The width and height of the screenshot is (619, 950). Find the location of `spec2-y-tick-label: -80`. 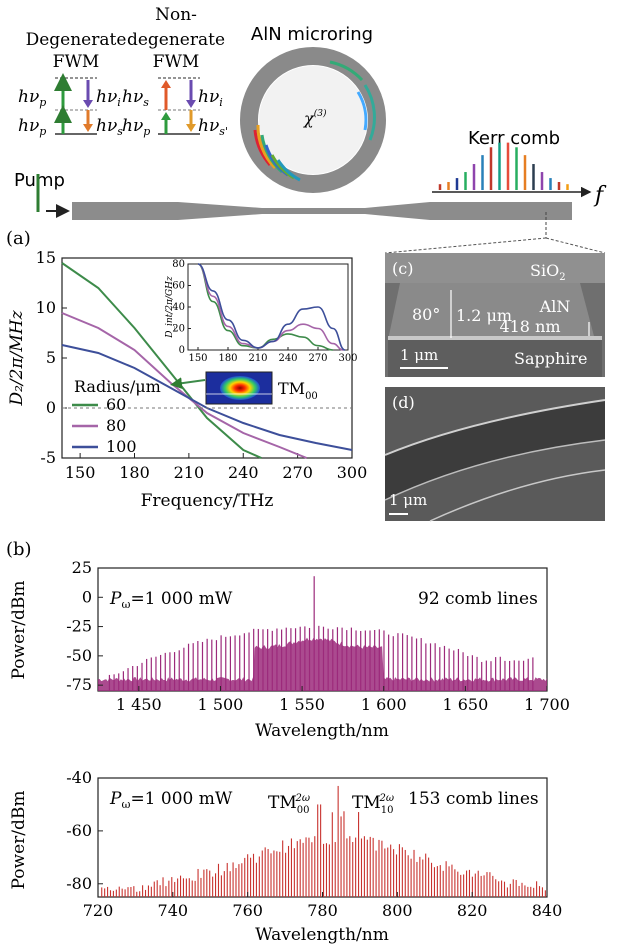

spec2-y-tick-label: -80 is located at coordinates (79, 883).